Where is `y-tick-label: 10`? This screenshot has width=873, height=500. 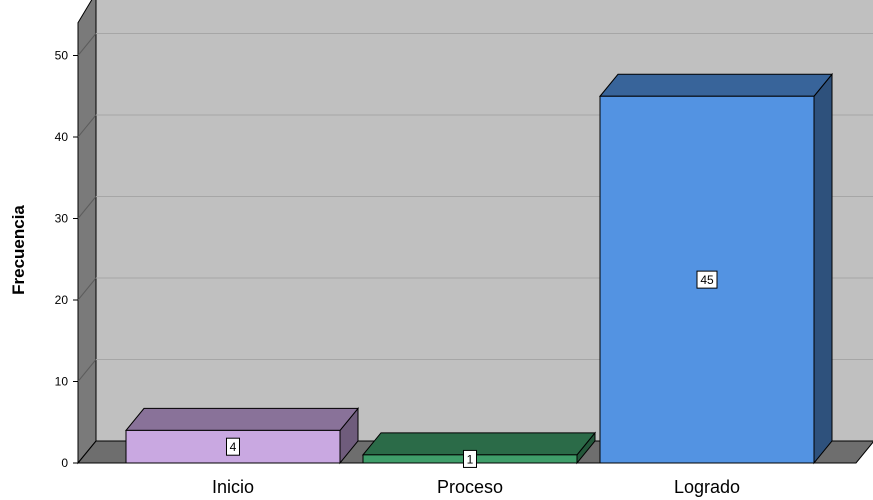 y-tick-label: 10 is located at coordinates (62, 382).